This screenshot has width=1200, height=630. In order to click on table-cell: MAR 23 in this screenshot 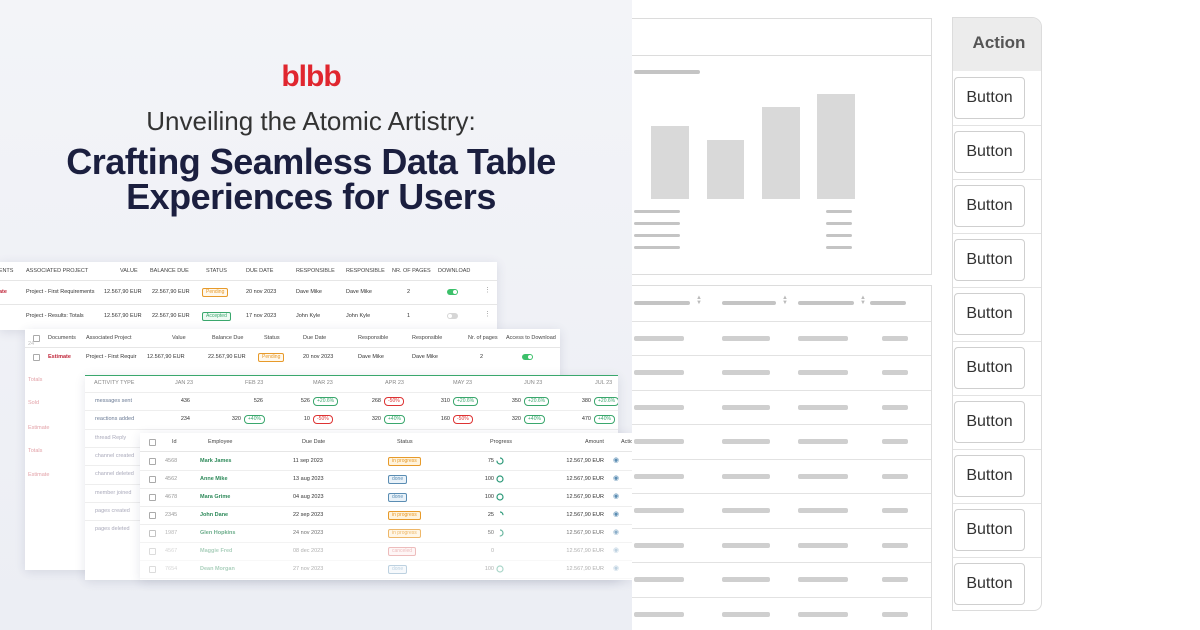, I will do `click(323, 383)`.